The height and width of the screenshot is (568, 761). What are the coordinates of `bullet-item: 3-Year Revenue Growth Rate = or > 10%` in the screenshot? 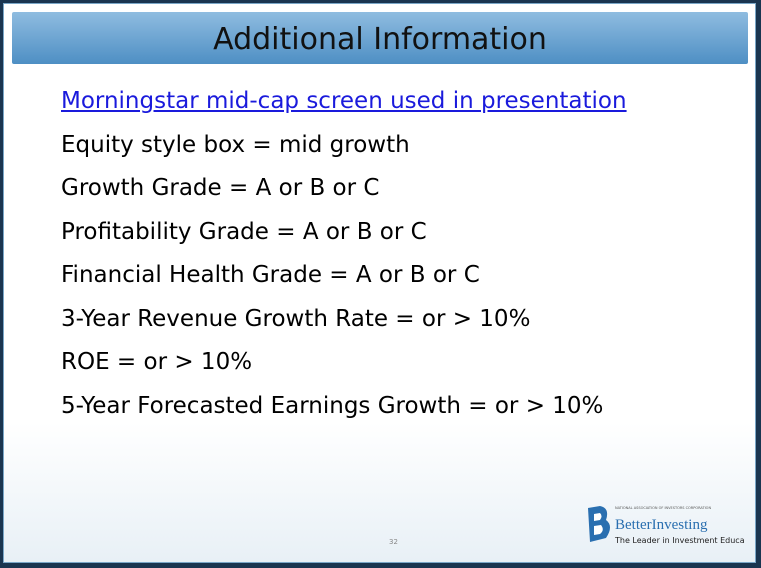 It's located at (296, 318).